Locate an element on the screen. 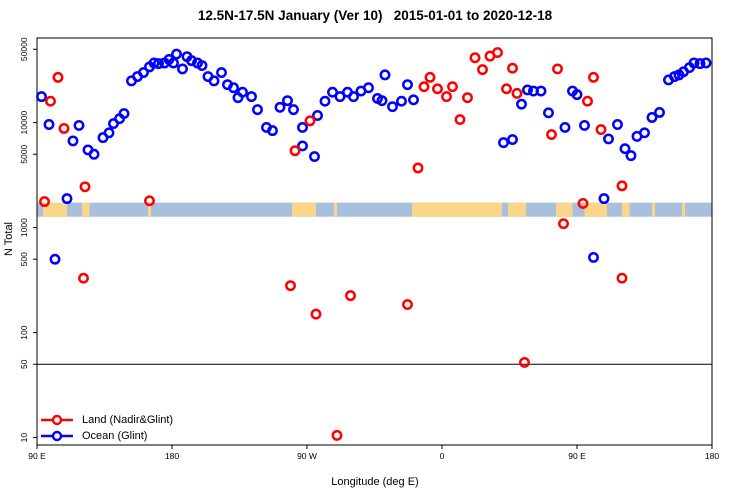 The height and width of the screenshot is (500, 750). y-tick-label: 50 is located at coordinates (24, 364).